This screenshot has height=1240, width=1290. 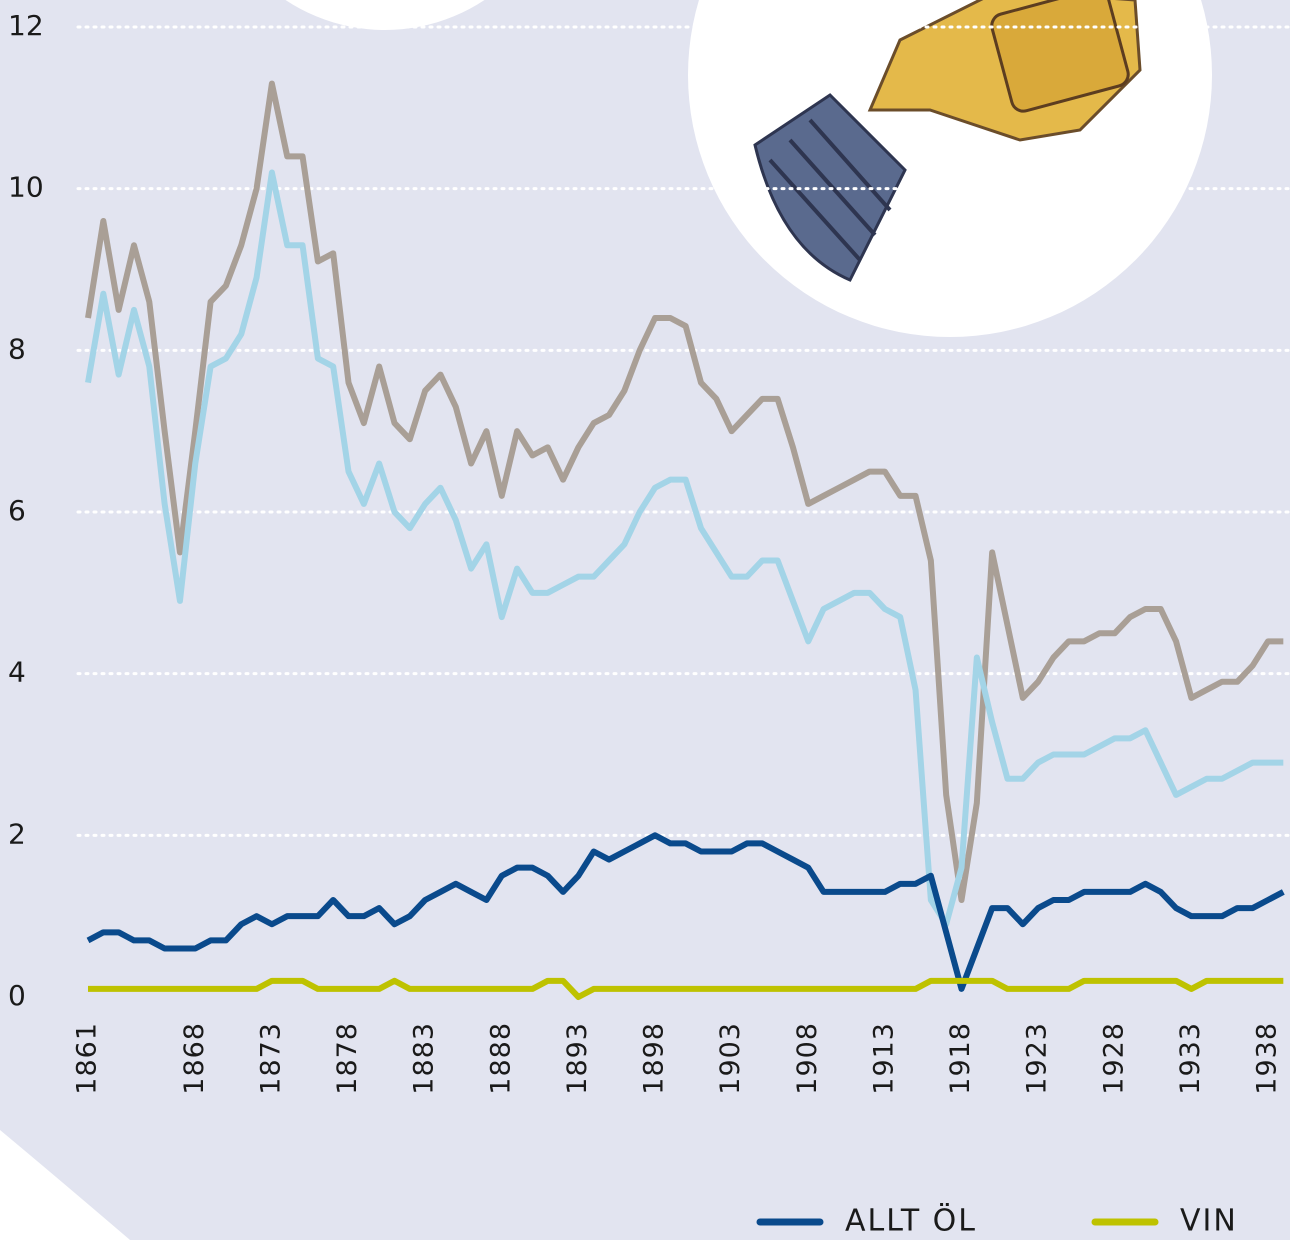 I want to click on illustration, so click(x=950, y=168).